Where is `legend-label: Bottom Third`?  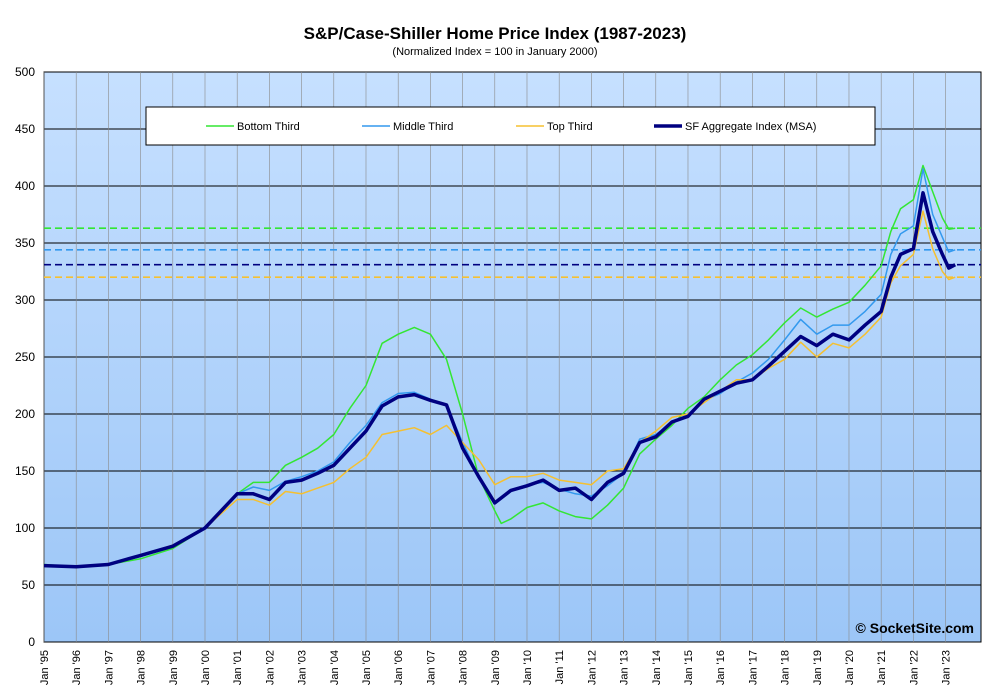 legend-label: Bottom Third is located at coordinates (268, 127).